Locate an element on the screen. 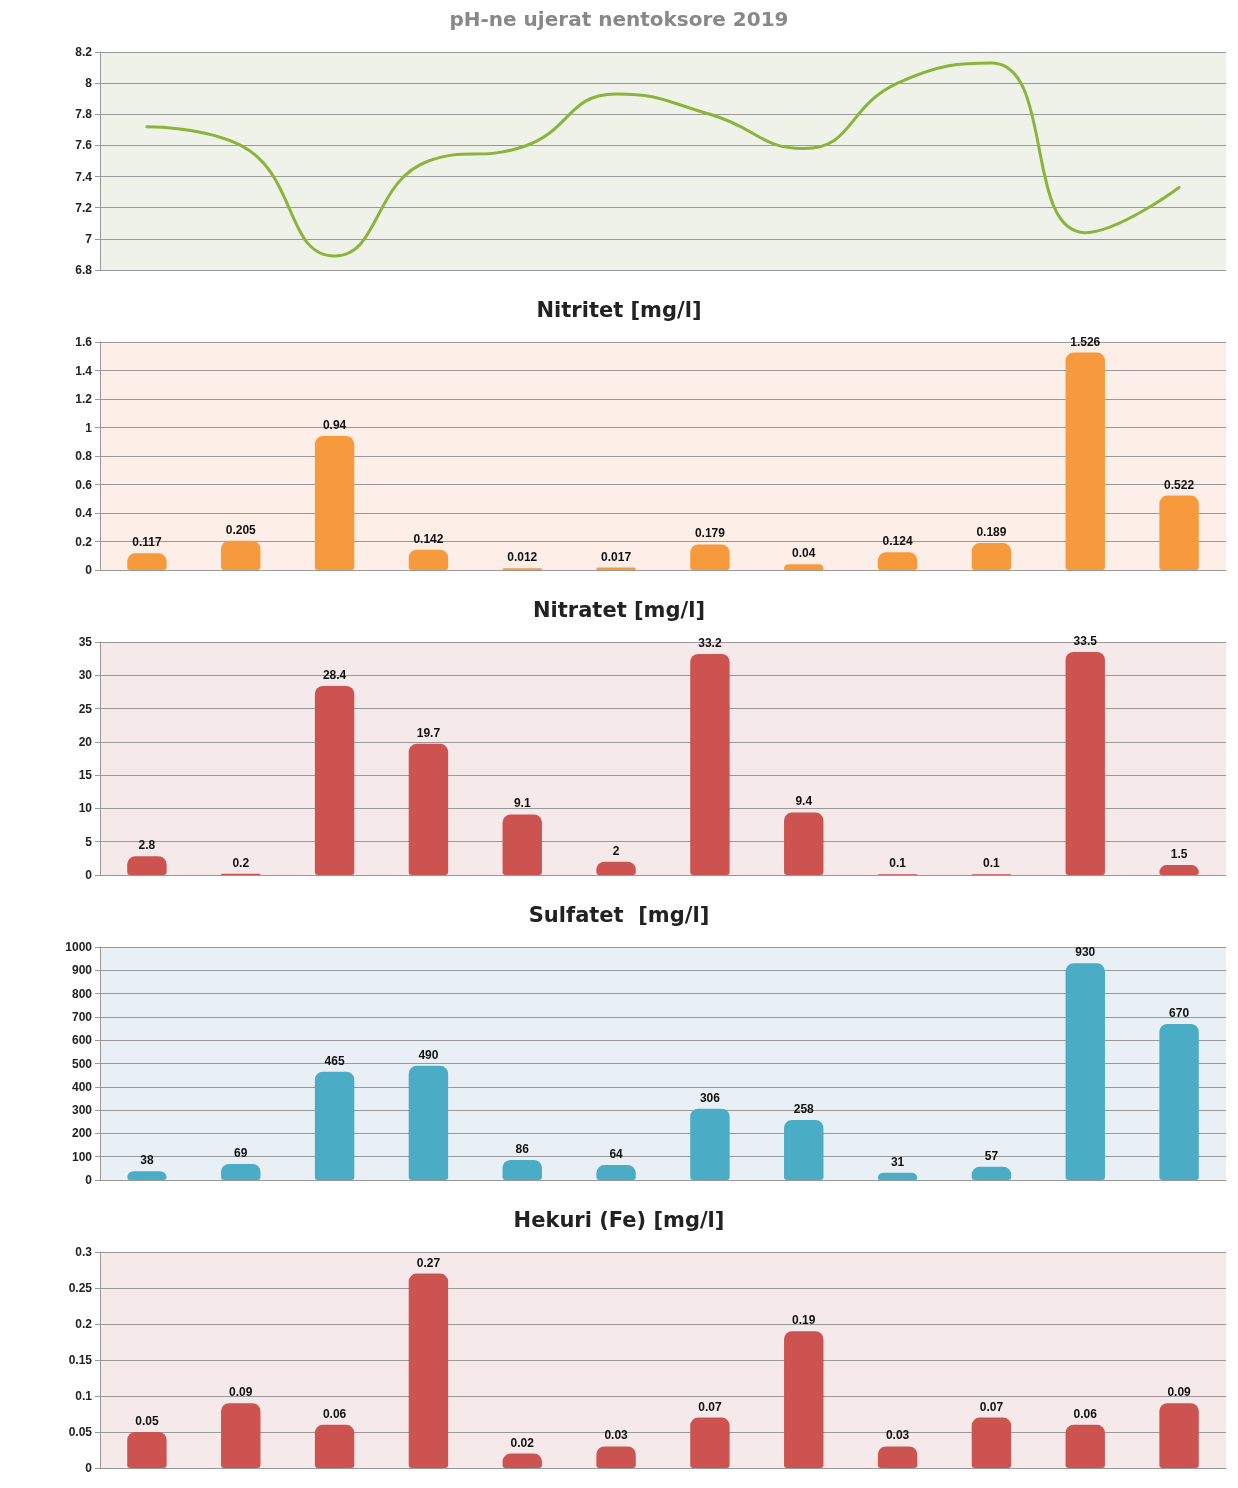 The width and height of the screenshot is (1238, 1488). data-label: 0.03 is located at coordinates (897, 1435).